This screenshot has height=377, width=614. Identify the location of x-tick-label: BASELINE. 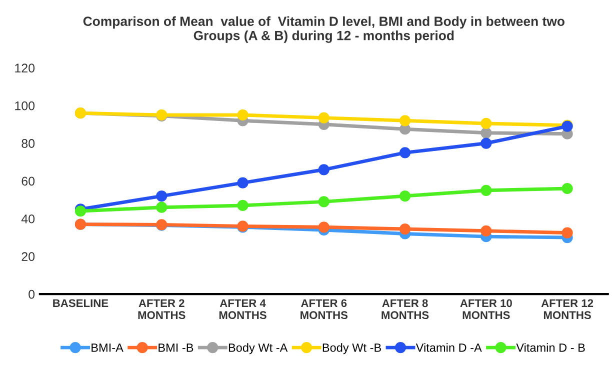
(80, 303).